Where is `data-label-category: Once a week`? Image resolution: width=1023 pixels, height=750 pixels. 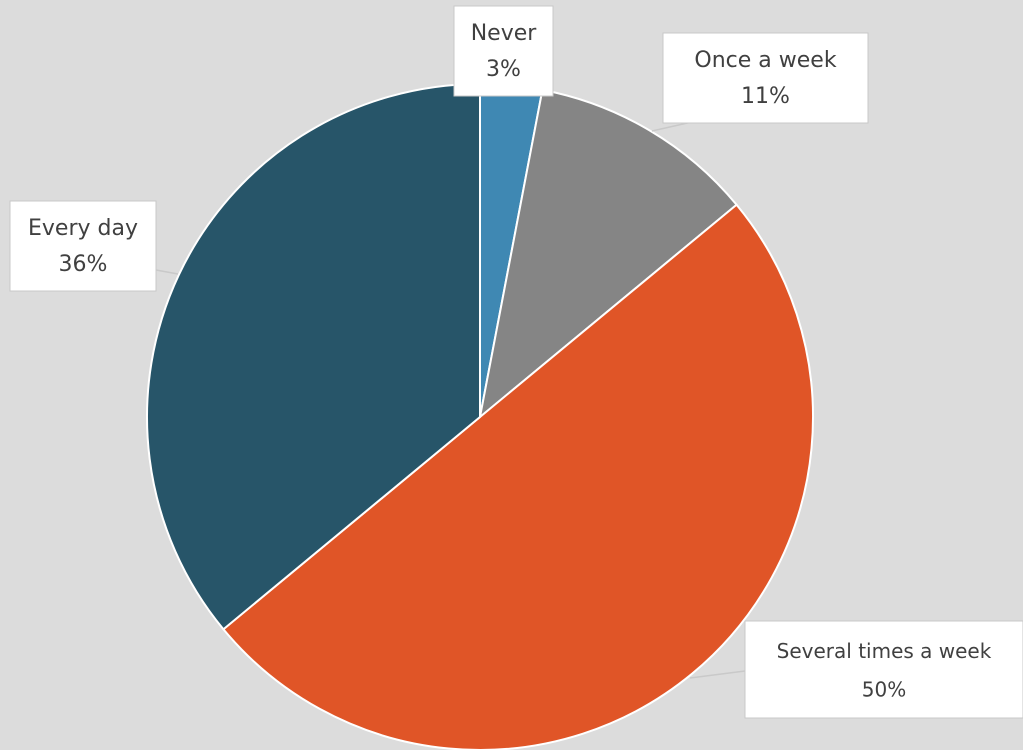 data-label-category: Once a week is located at coordinates (765, 60).